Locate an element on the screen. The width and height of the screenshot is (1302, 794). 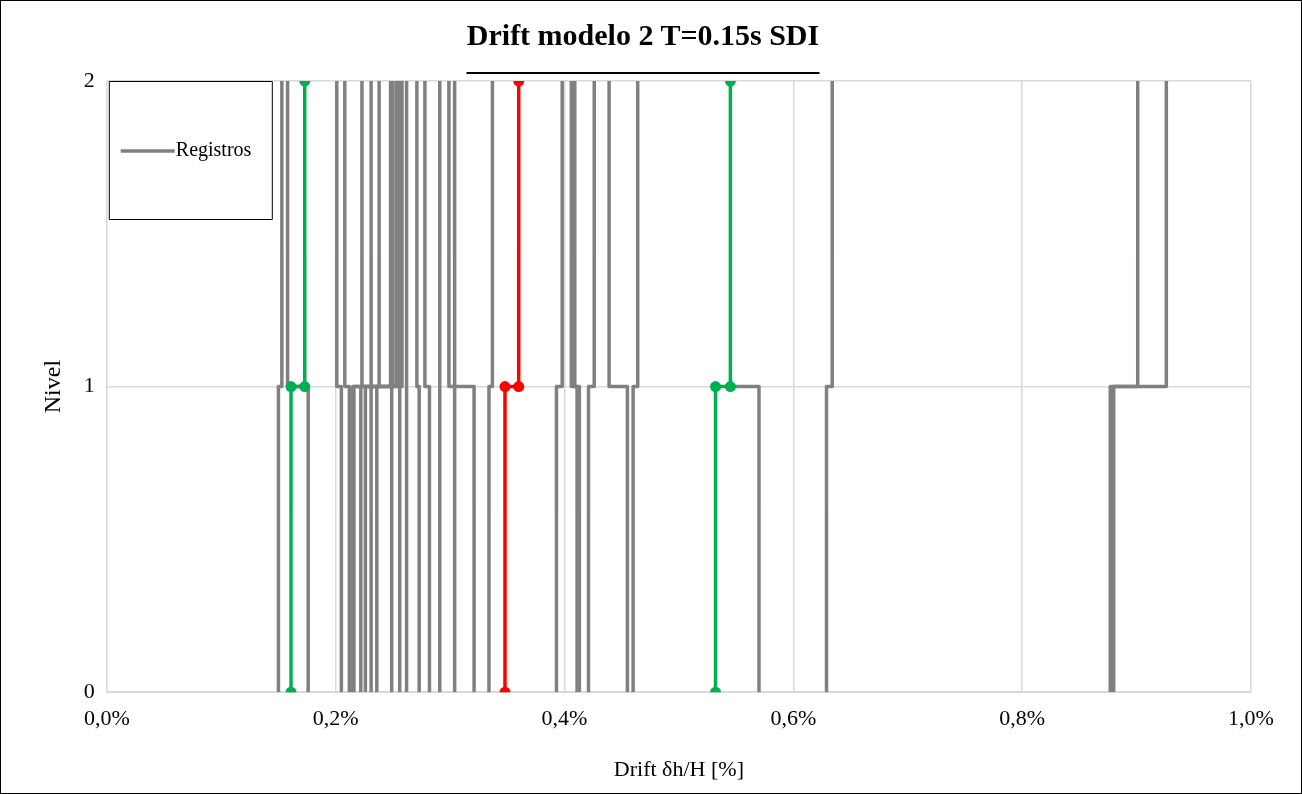
x-tick-label: 0,0% is located at coordinates (106, 718).